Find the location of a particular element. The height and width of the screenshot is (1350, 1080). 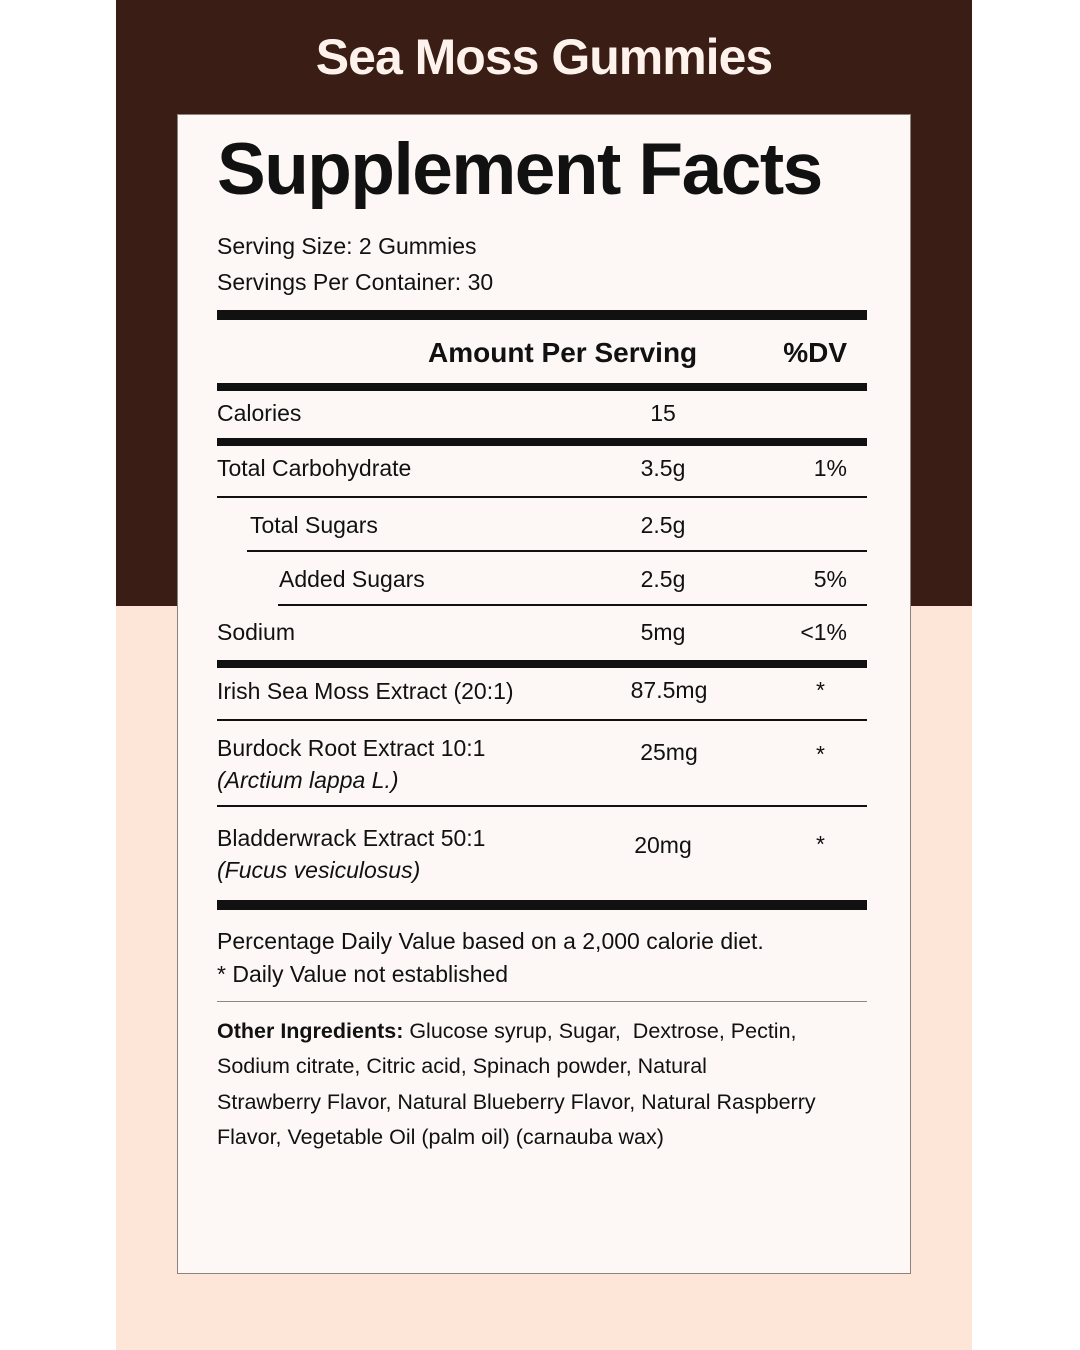

row-latin-name: (Fucus vesiculosus) is located at coordinates (319, 870).